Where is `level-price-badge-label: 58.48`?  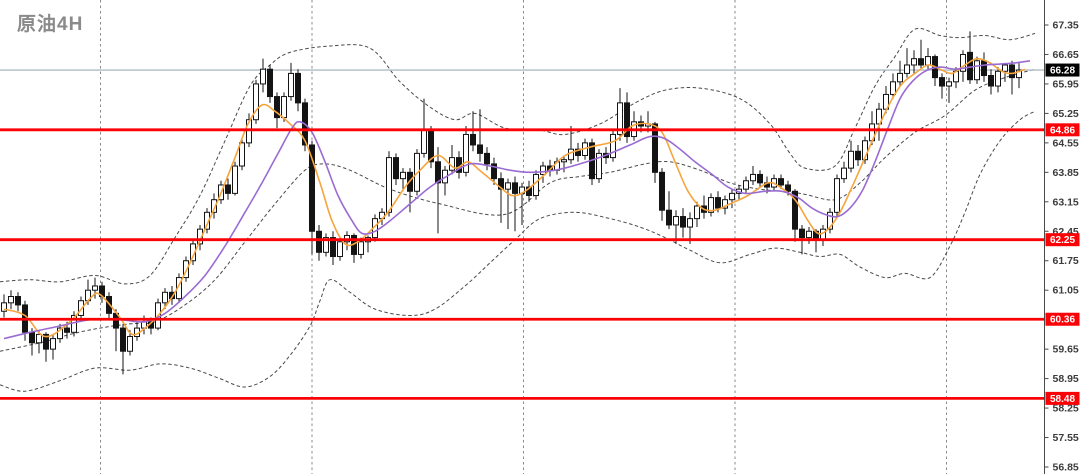
level-price-badge-label: 58.48 is located at coordinates (1062, 399).